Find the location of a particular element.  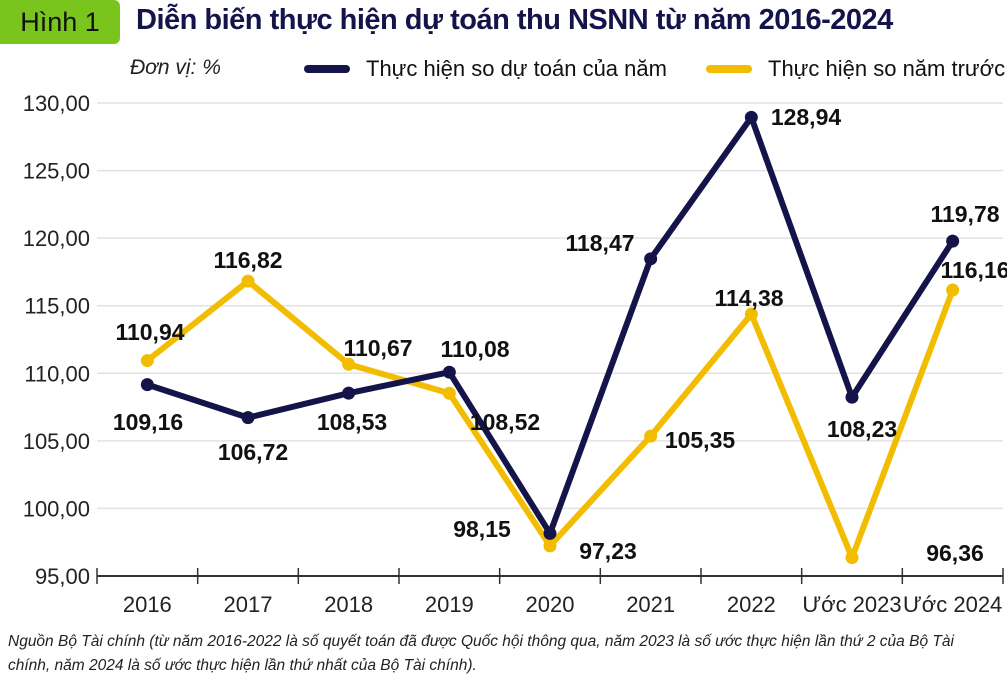

y-tick-label: 95,00 is located at coordinates (62, 576).